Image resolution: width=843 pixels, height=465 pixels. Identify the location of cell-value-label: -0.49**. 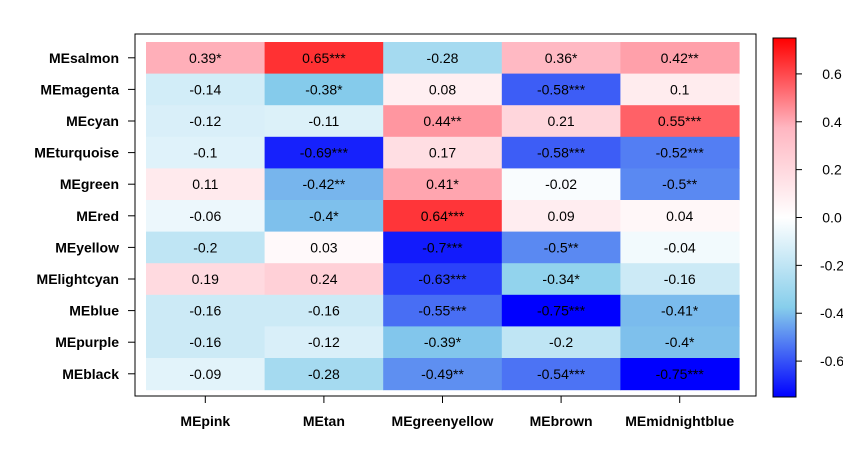
(442, 374).